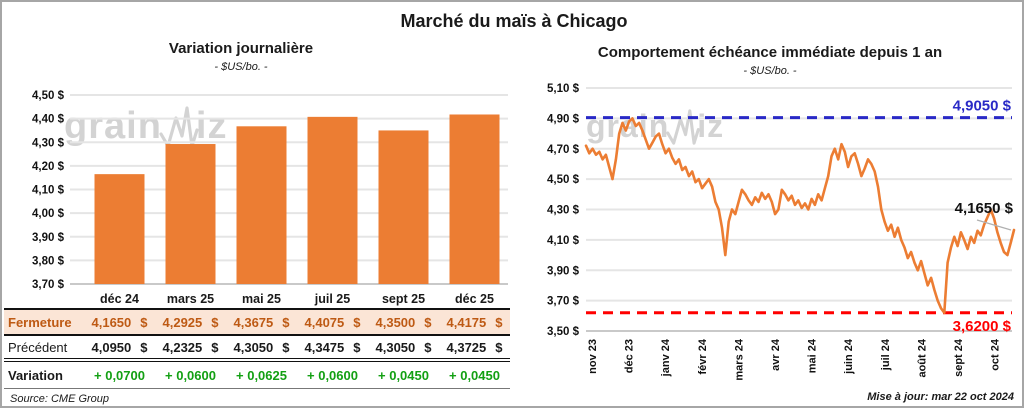 The height and width of the screenshot is (408, 1024). I want to click on ceiling-reference-label: 4,9050 $, so click(982, 106).